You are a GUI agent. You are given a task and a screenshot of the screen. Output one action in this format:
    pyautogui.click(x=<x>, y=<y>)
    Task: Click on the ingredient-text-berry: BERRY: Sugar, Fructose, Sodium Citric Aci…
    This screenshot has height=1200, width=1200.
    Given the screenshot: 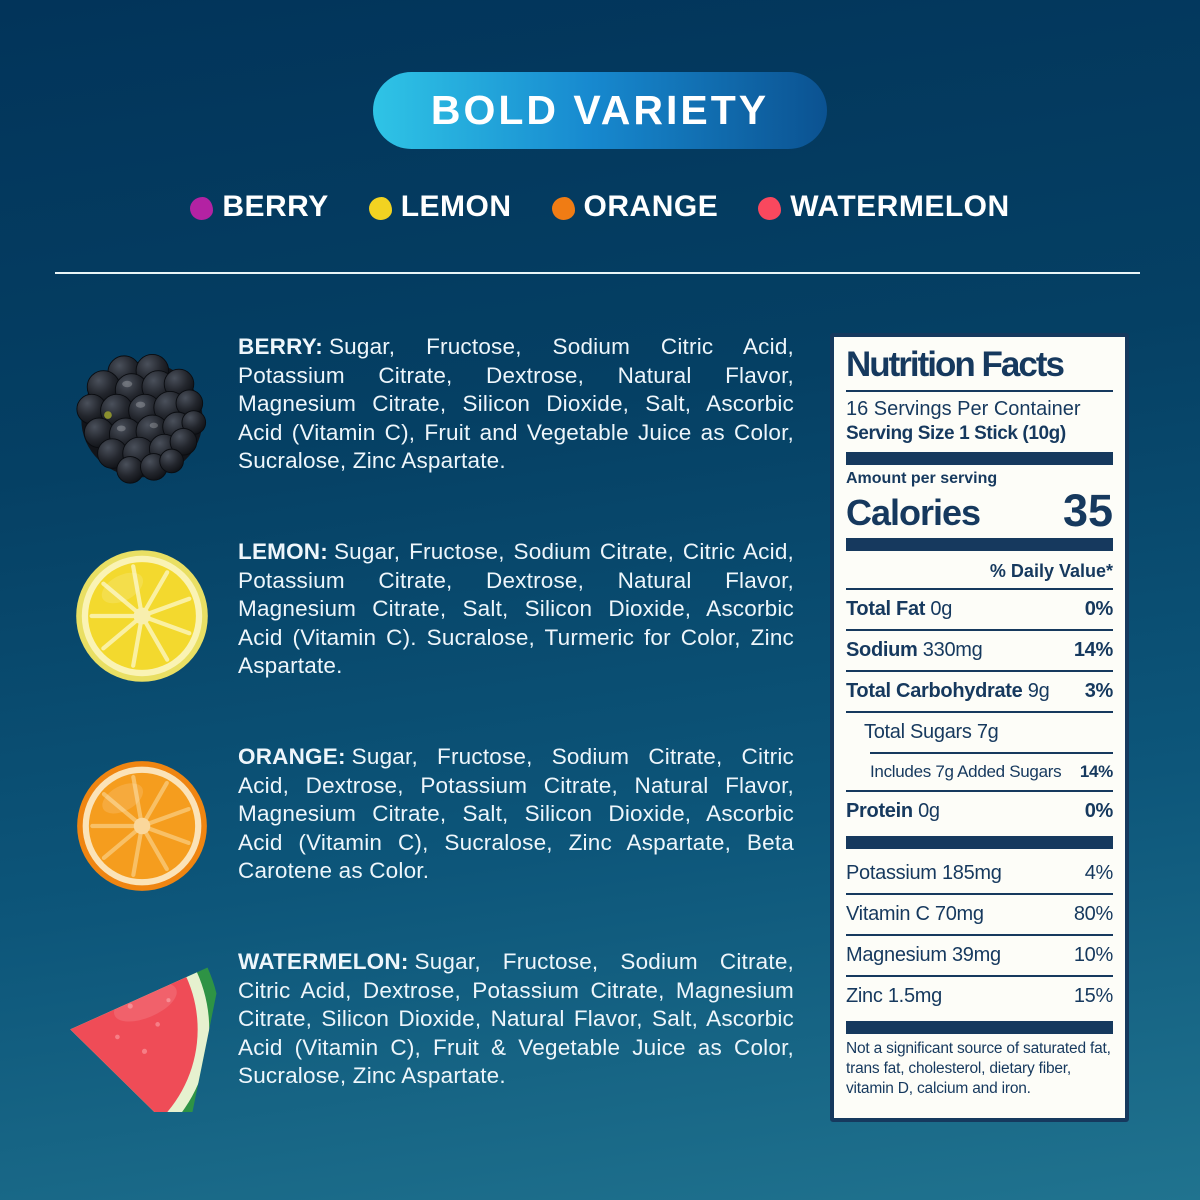 What is the action you would take?
    pyautogui.click(x=516, y=404)
    